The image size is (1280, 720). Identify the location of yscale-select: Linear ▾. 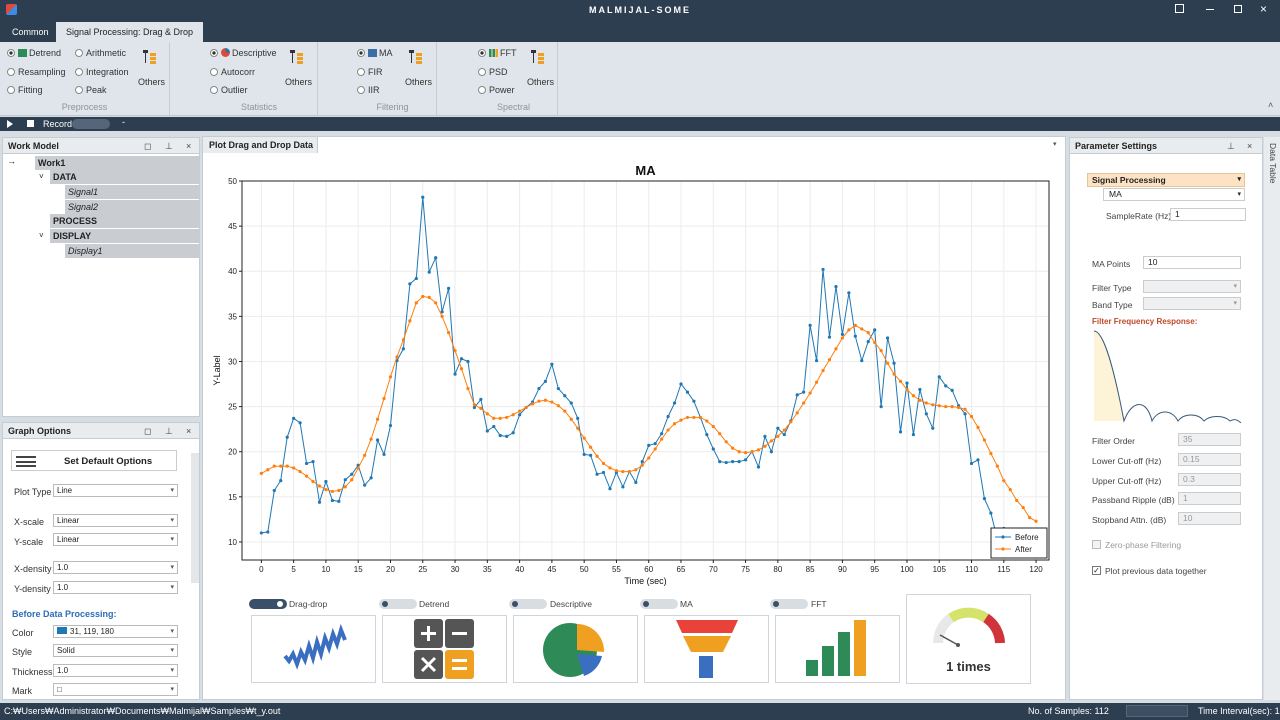
(115, 539).